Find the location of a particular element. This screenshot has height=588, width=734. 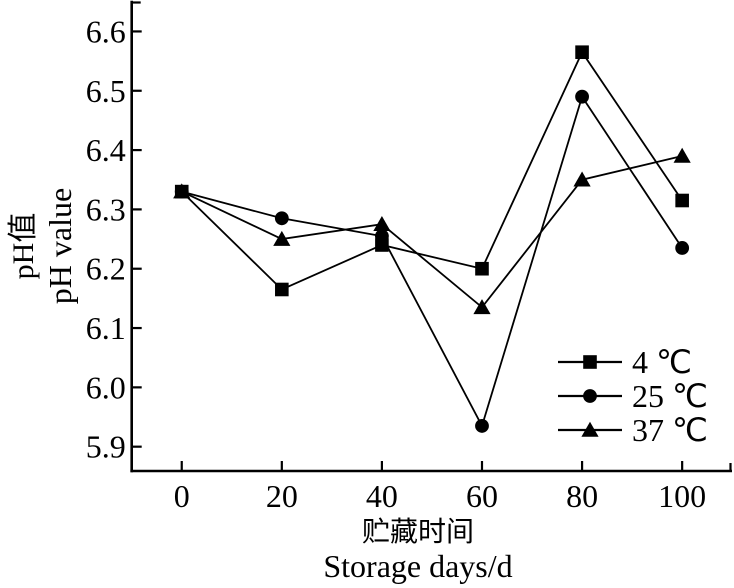

x-tick-label: 60 is located at coordinates (482, 496).